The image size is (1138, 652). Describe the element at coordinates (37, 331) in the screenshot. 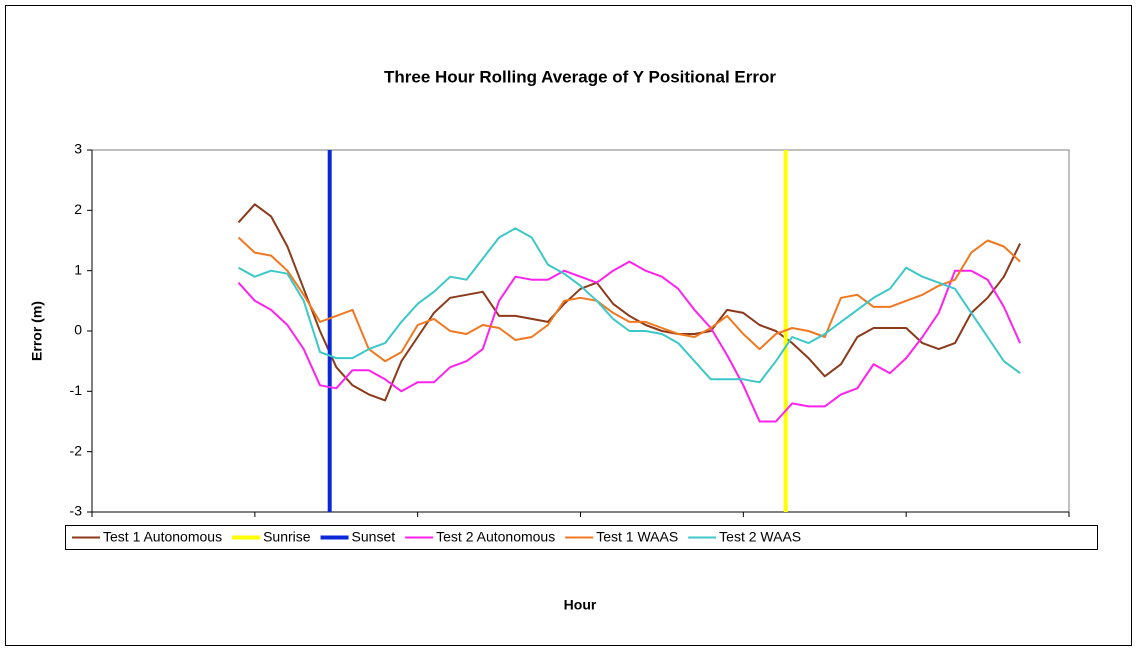

I see `y-axis-label: Error (m)` at that location.